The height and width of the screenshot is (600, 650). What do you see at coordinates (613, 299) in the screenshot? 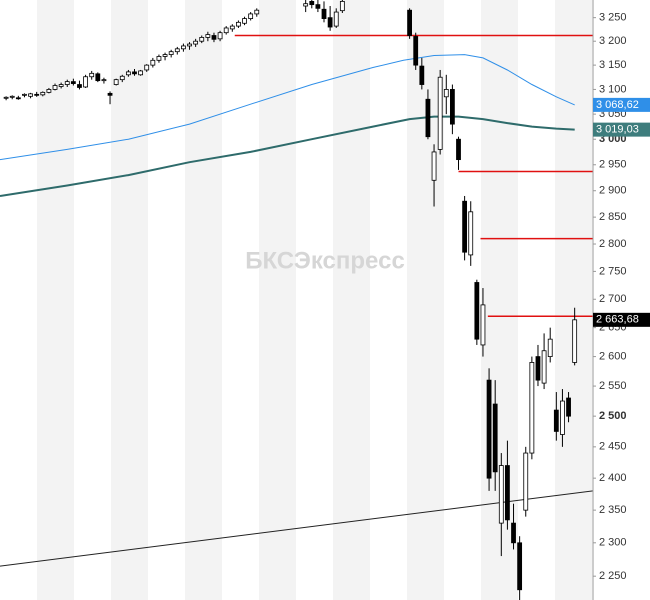
I see `y-tick-label: 2 700` at bounding box center [613, 299].